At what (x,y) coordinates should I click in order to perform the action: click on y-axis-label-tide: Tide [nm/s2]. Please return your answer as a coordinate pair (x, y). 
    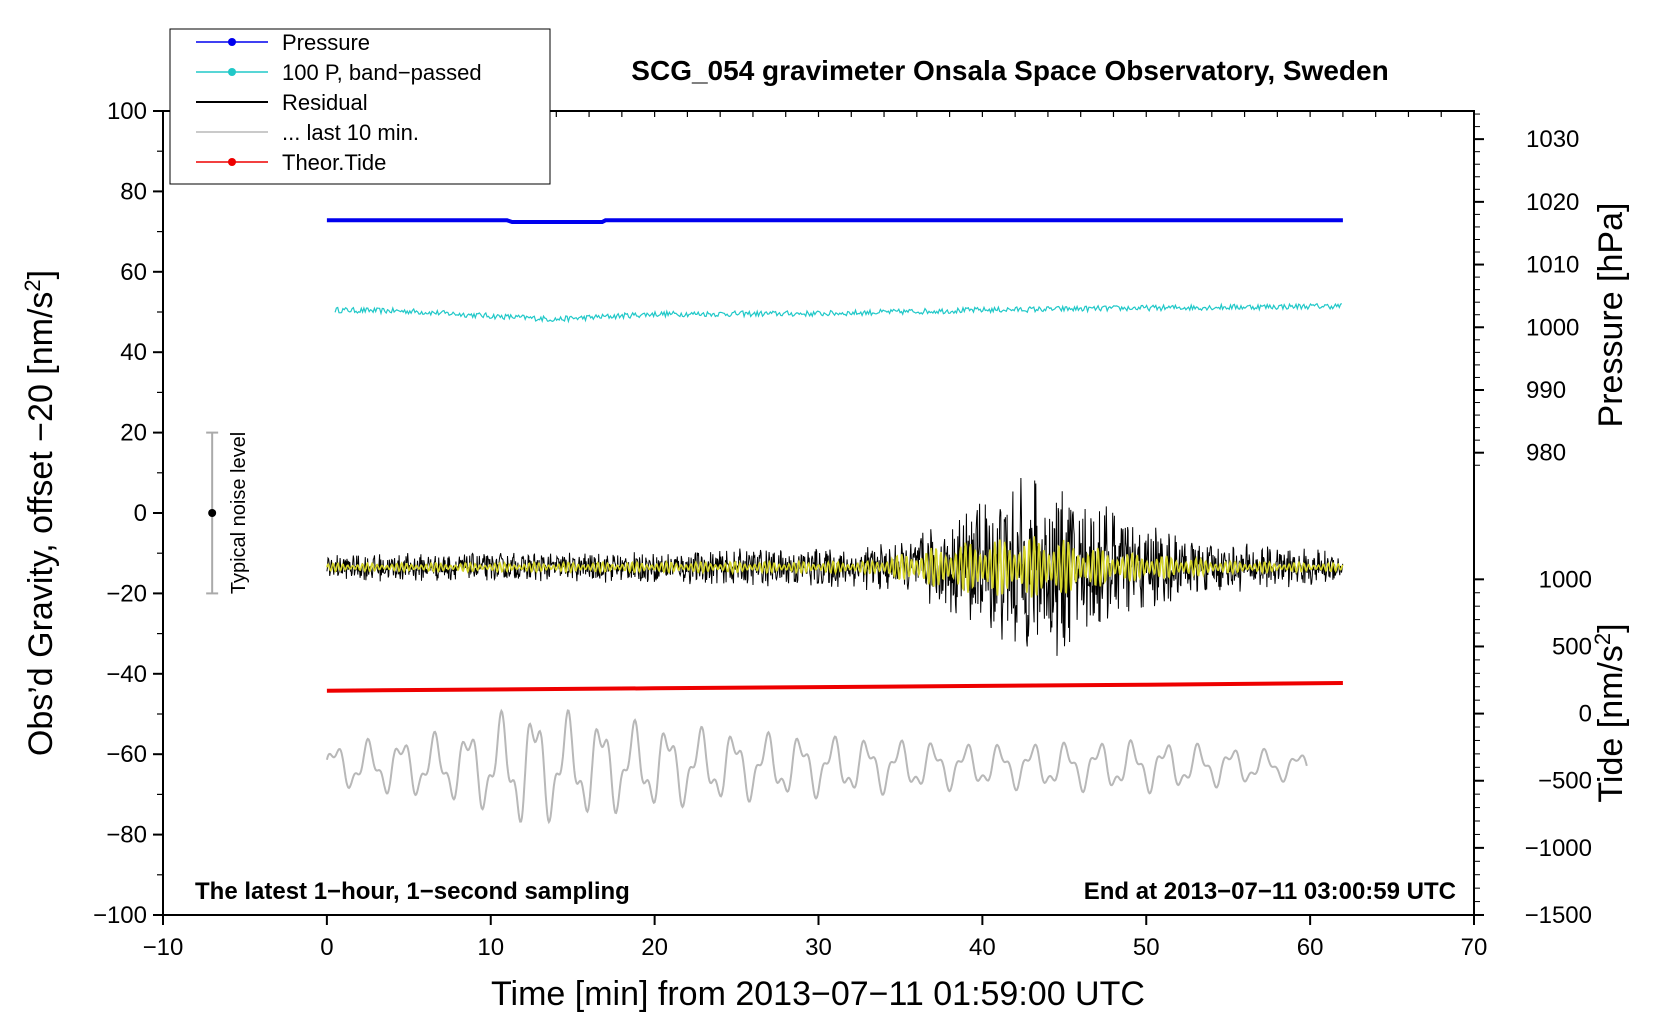
    Looking at the image, I should click on (1610, 712).